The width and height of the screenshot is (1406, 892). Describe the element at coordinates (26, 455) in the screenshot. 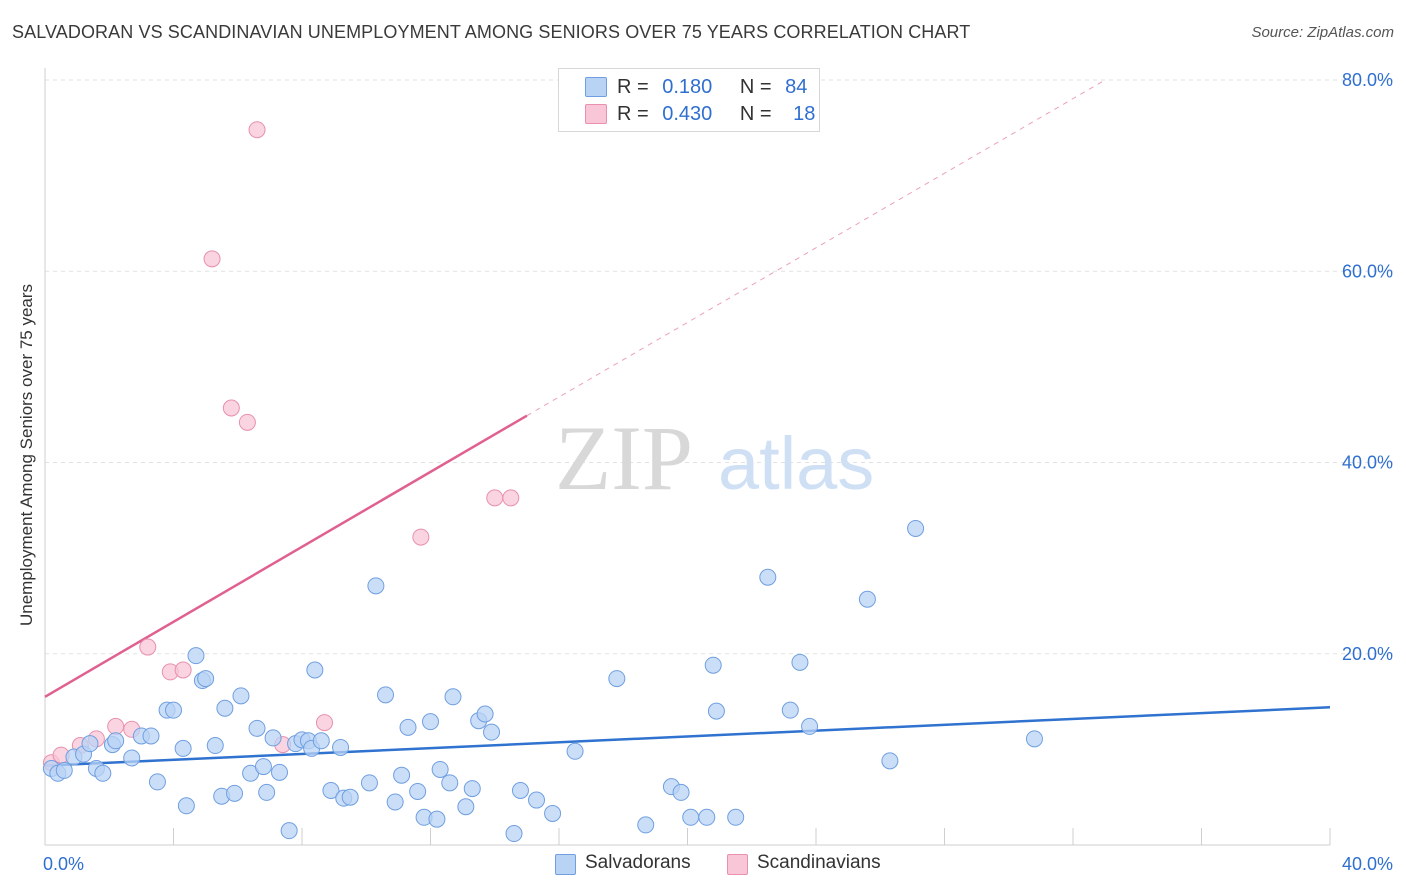

I see `y-axis-label: Unemployment Among Seniors over 75 years` at that location.